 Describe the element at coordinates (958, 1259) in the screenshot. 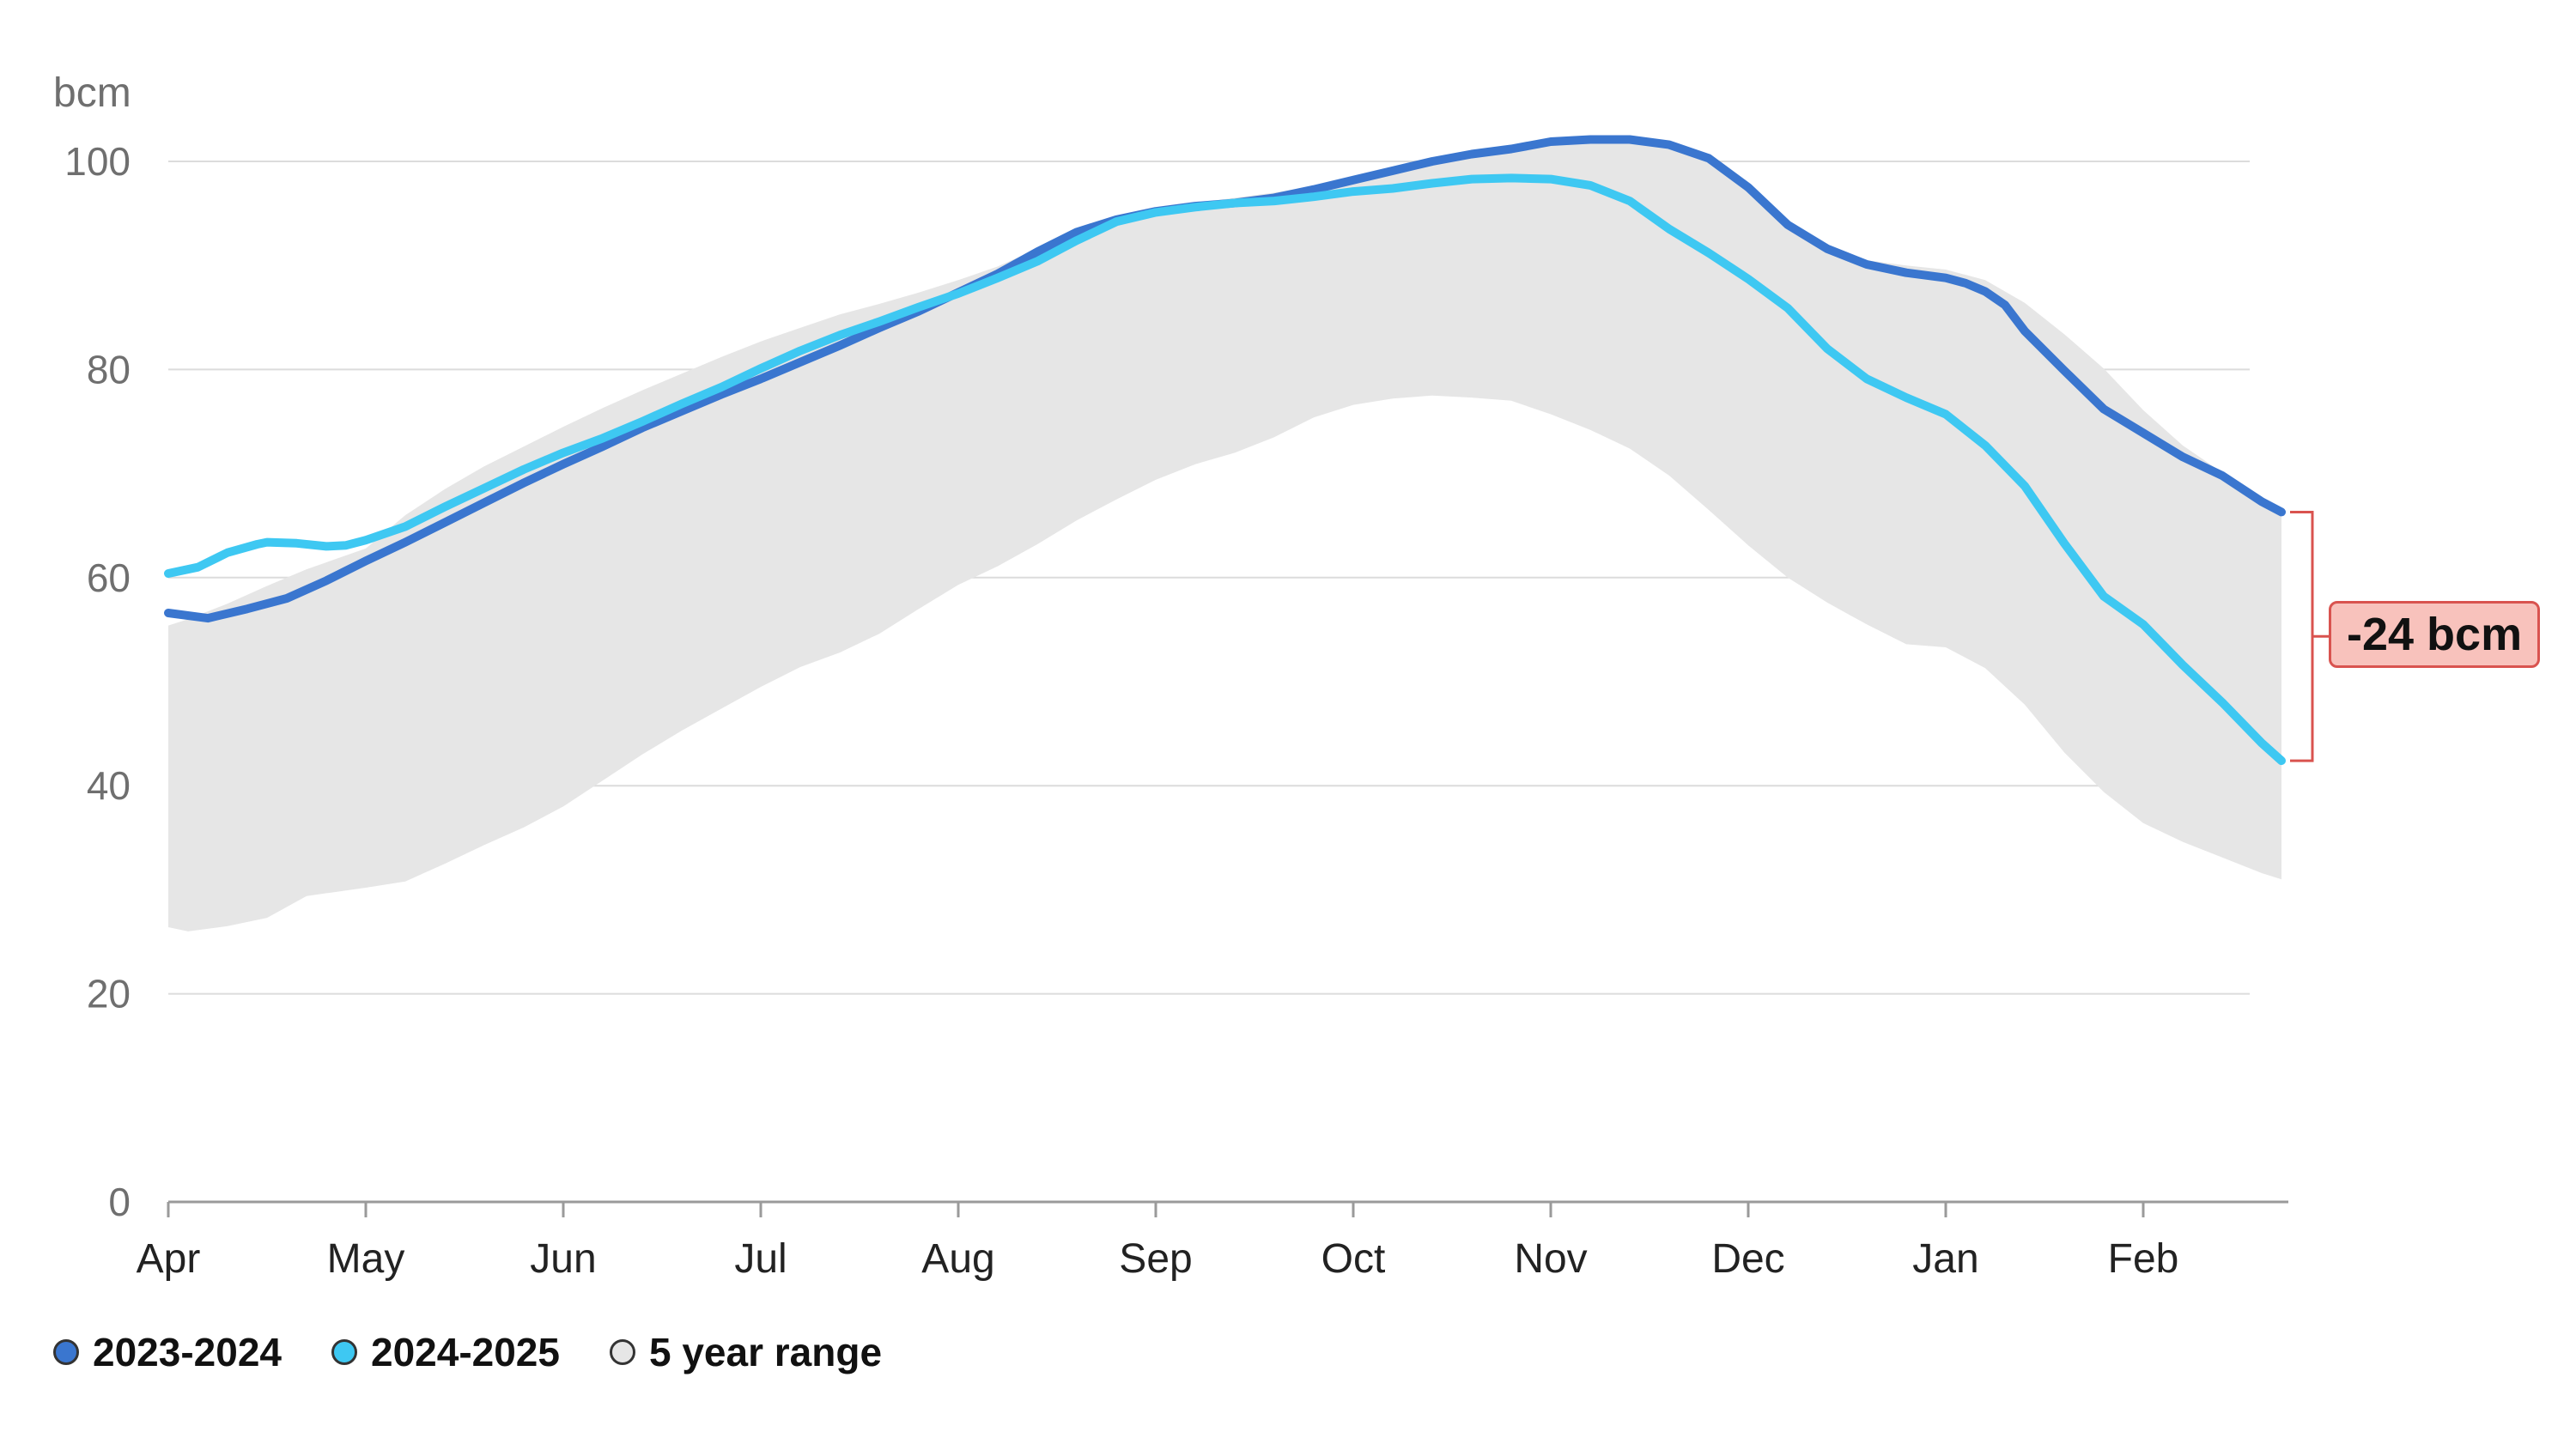

I see `x-tick-label-Aug: Aug` at that location.